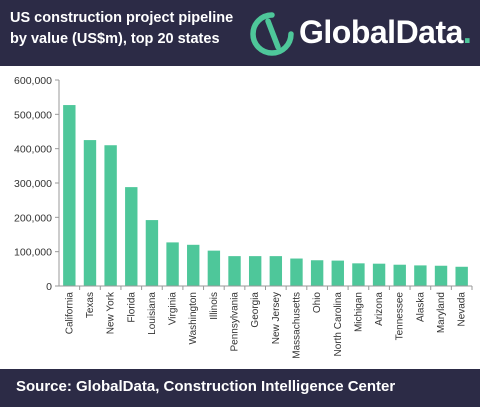 This screenshot has width=480, height=407. Describe the element at coordinates (255, 310) in the screenshot. I see `x-tick-label: Georgia` at that location.